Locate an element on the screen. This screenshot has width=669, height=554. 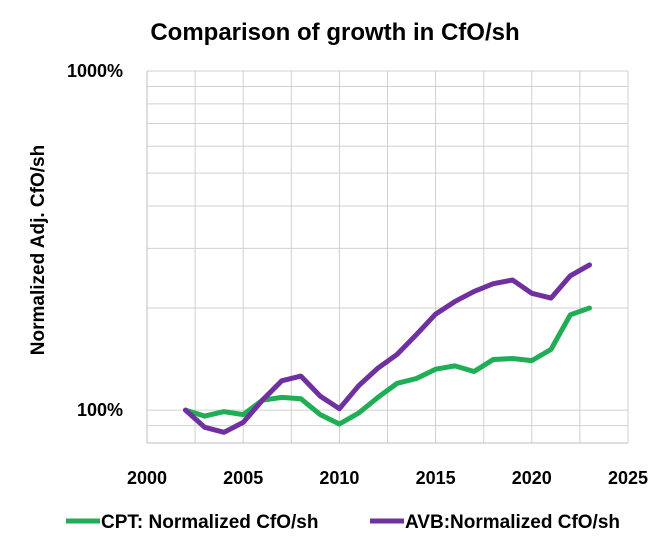
y-axis-label: Normalized Adj. CfO/sh is located at coordinates (38, 250).